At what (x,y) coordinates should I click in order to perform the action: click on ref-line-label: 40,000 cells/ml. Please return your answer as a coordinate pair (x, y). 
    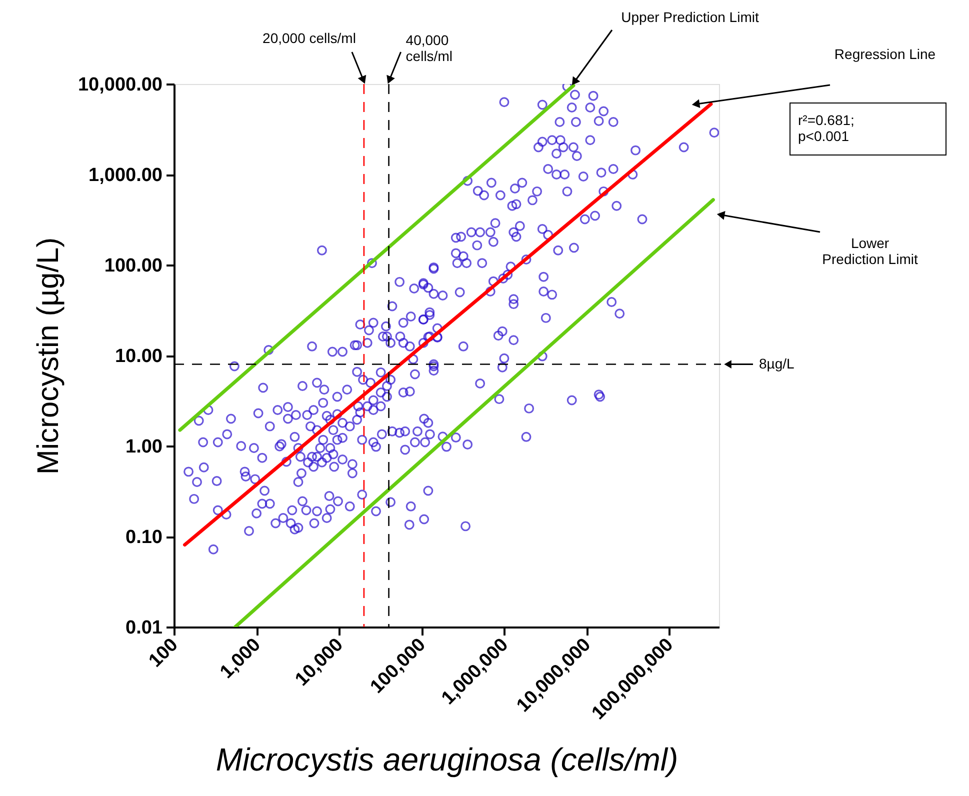
    Looking at the image, I should click on (429, 48).